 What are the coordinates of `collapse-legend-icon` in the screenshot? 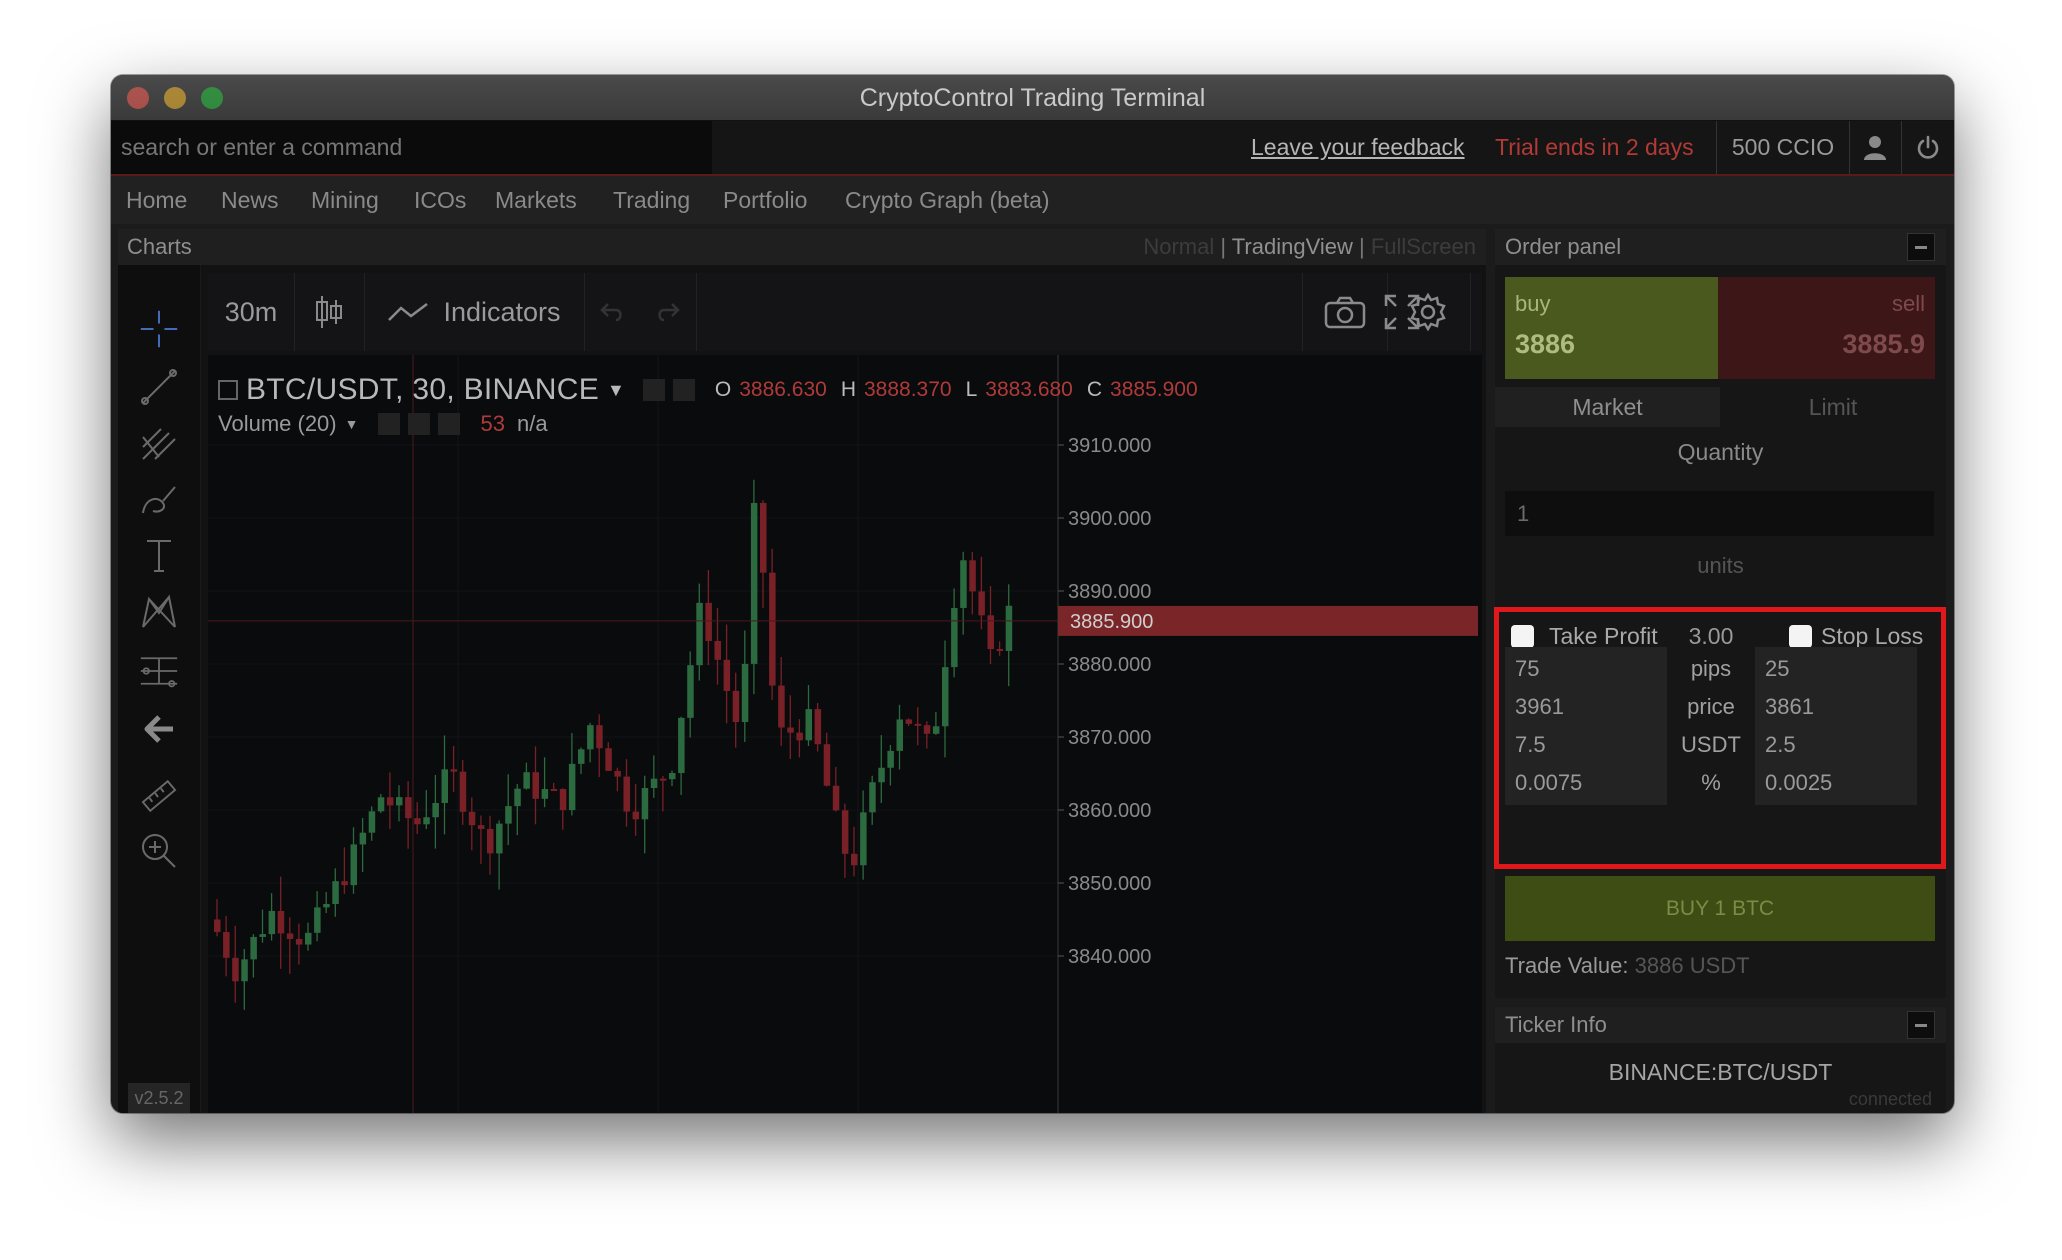 It's located at (228, 390).